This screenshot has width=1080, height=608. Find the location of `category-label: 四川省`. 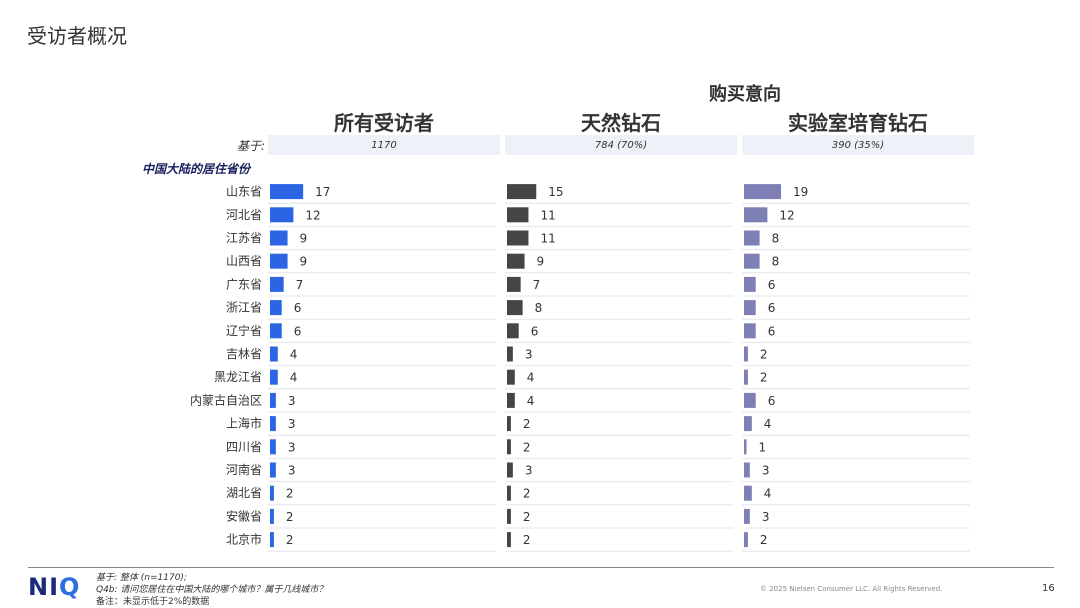

category-label: 四川省 is located at coordinates (244, 447).